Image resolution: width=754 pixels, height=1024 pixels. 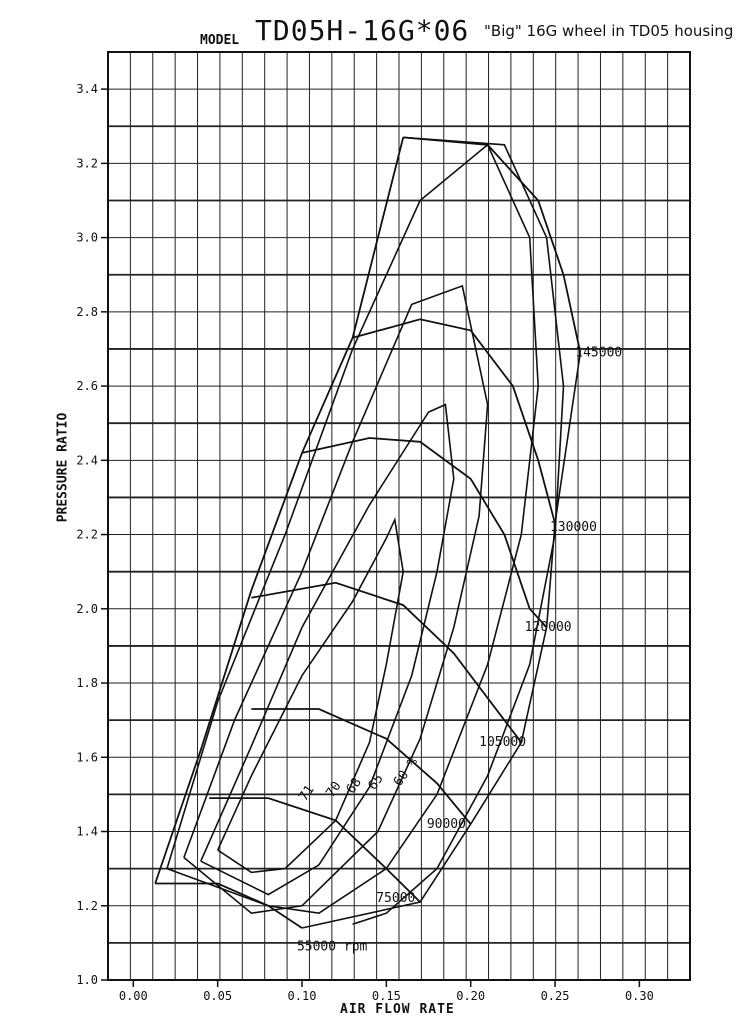 I want to click on x-axis-label: AIR FLOW RATE, so click(x=397, y=1009).